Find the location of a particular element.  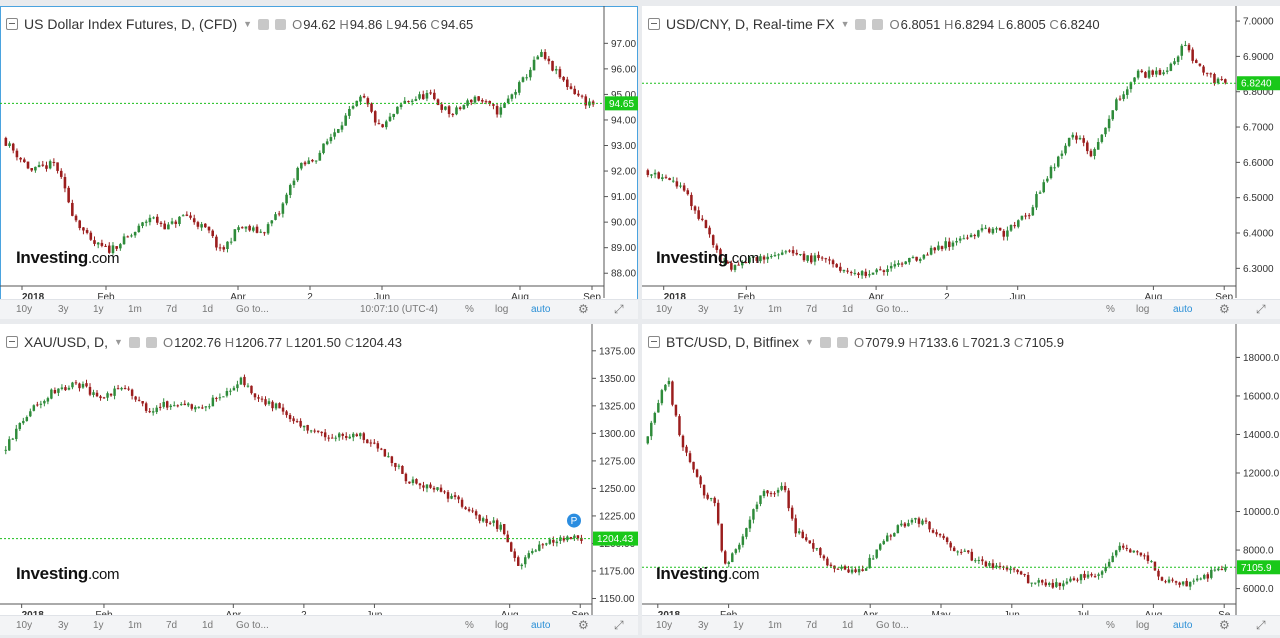

symbol-title: US Dollar Index Futures, D, (CFD) is located at coordinates (131, 24).